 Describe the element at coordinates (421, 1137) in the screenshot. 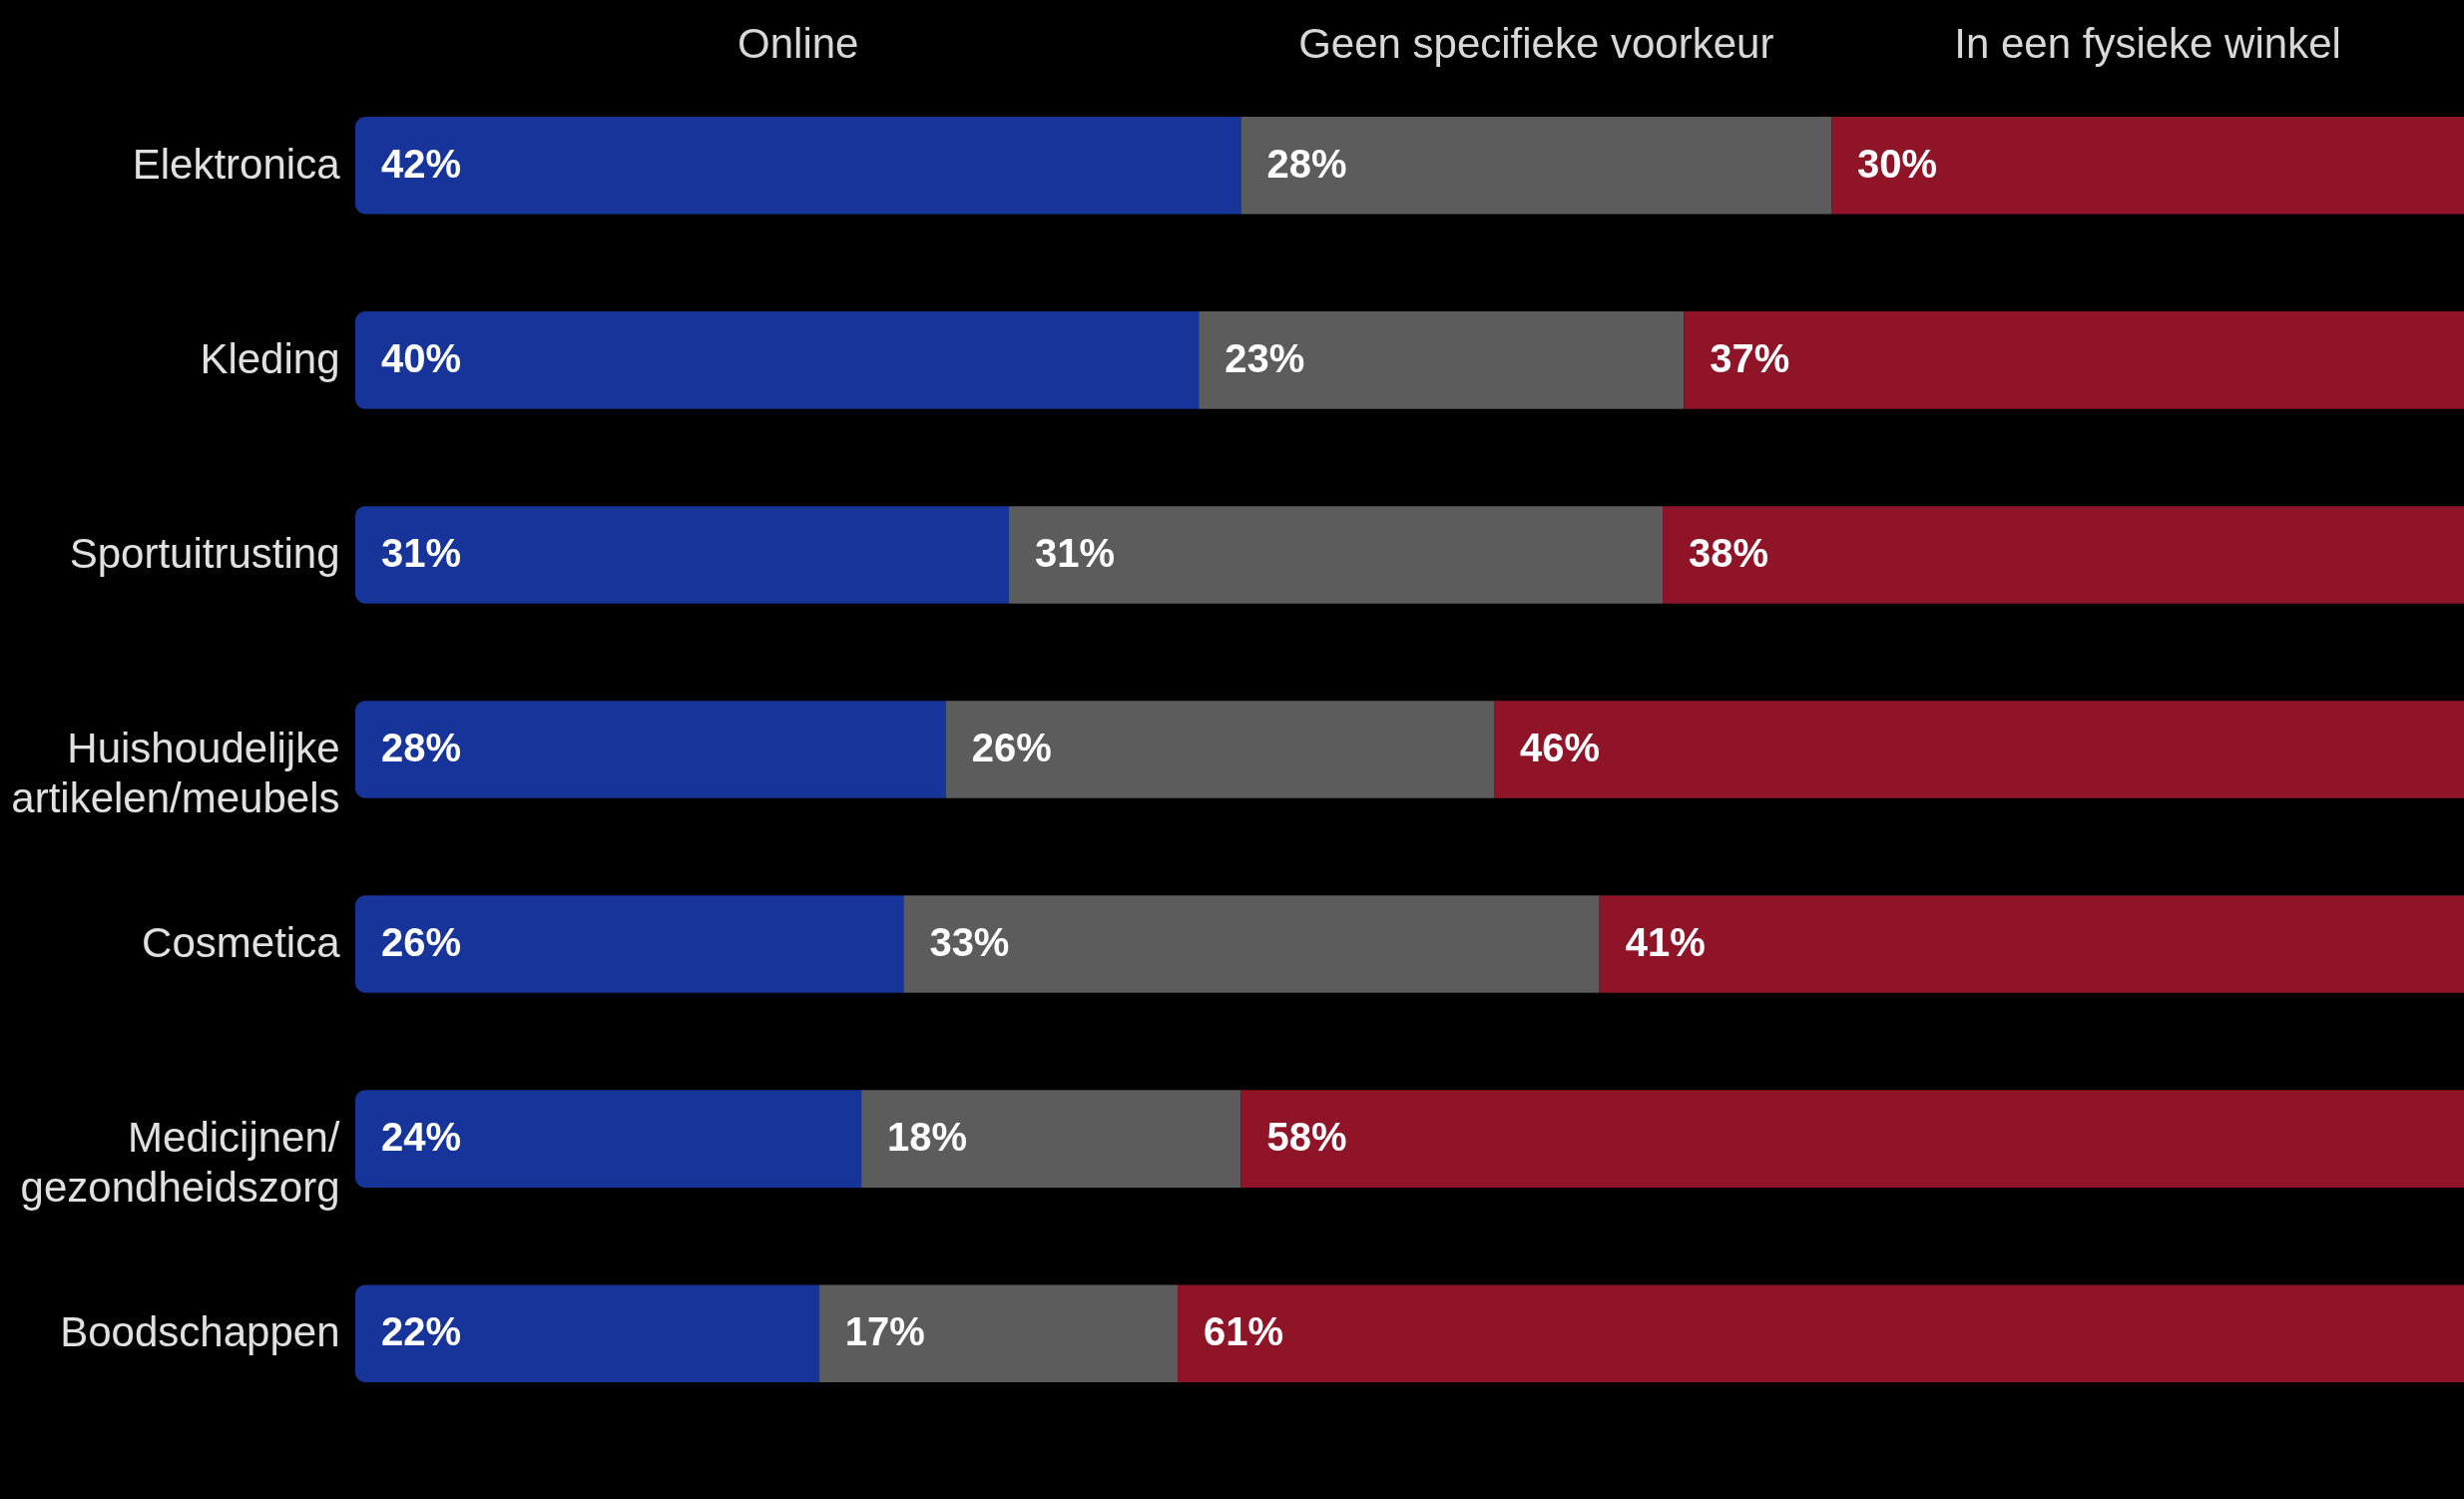

I see `data-label: 24%` at that location.